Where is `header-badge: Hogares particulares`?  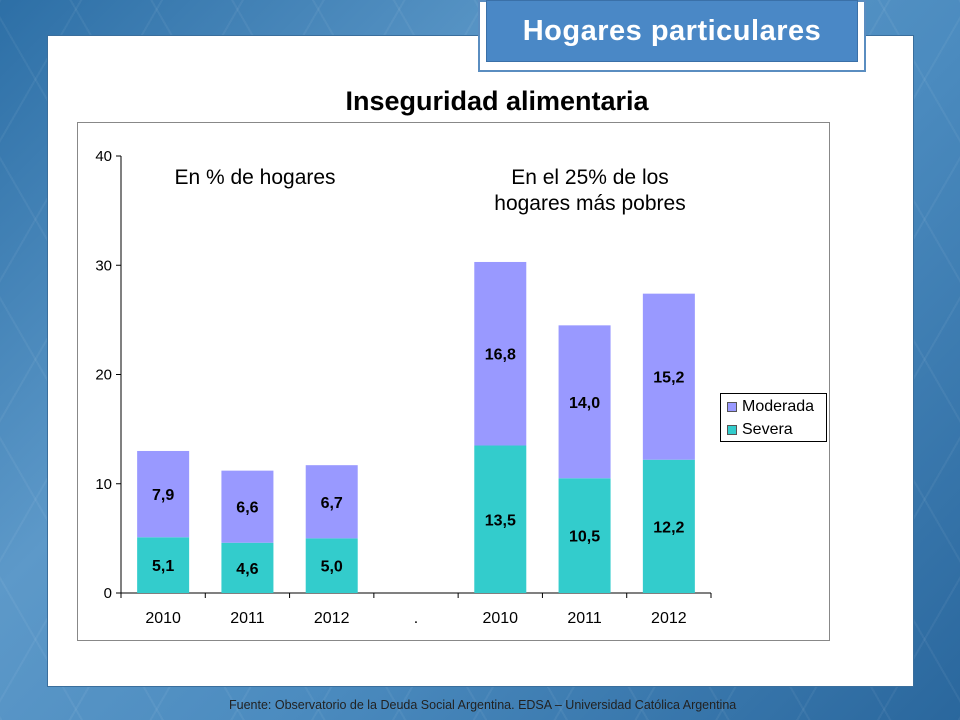
header-badge: Hogares particulares is located at coordinates (672, 36).